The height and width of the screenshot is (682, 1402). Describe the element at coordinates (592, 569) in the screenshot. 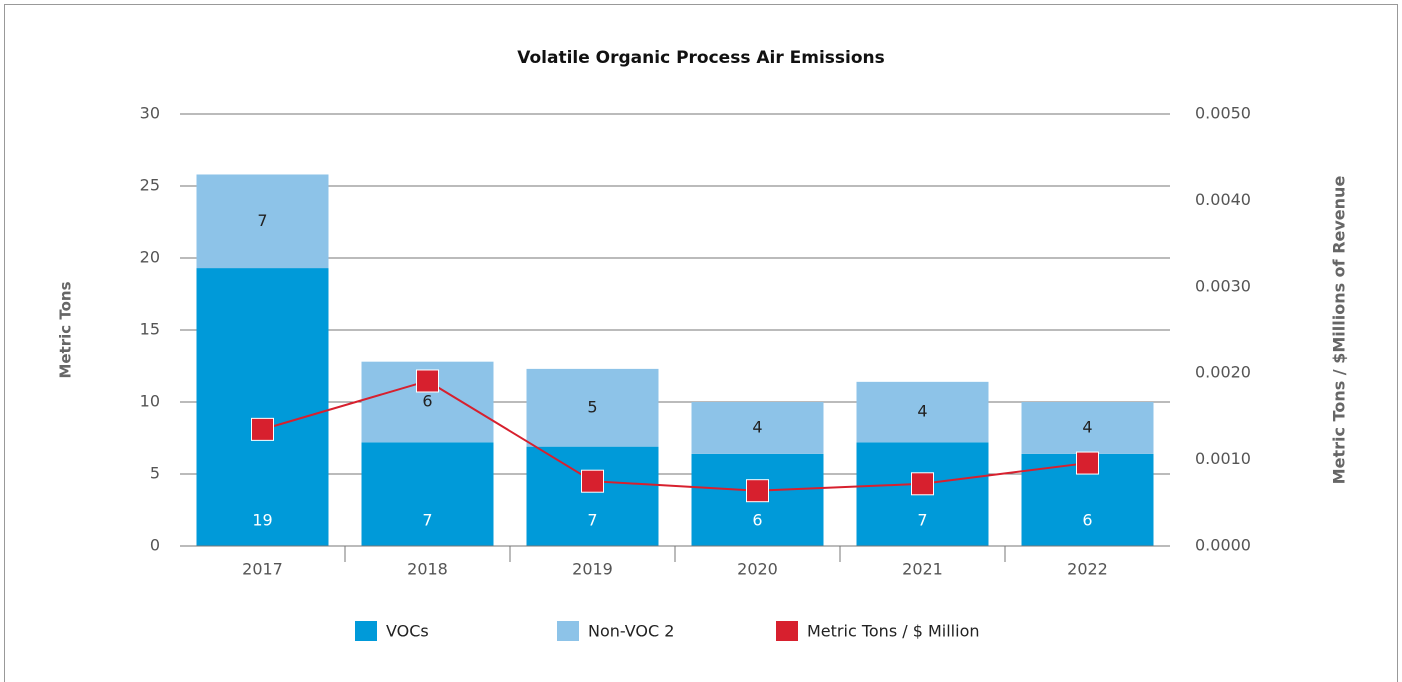

I see `x-tick-label: 2019` at that location.